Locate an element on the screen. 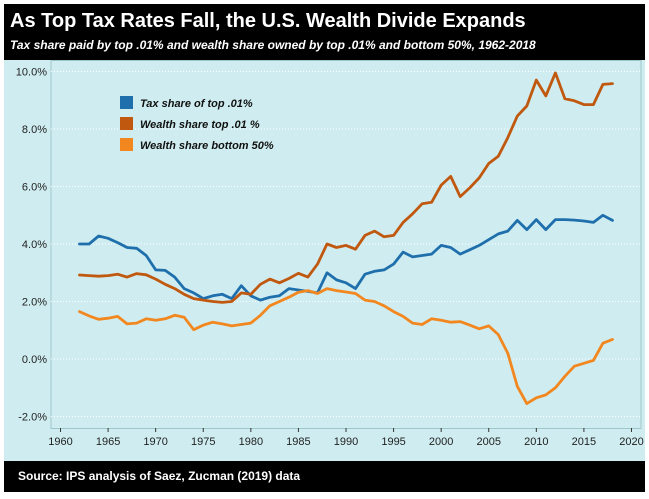 The image size is (649, 499). x-tick-label: 1980 is located at coordinates (251, 442).